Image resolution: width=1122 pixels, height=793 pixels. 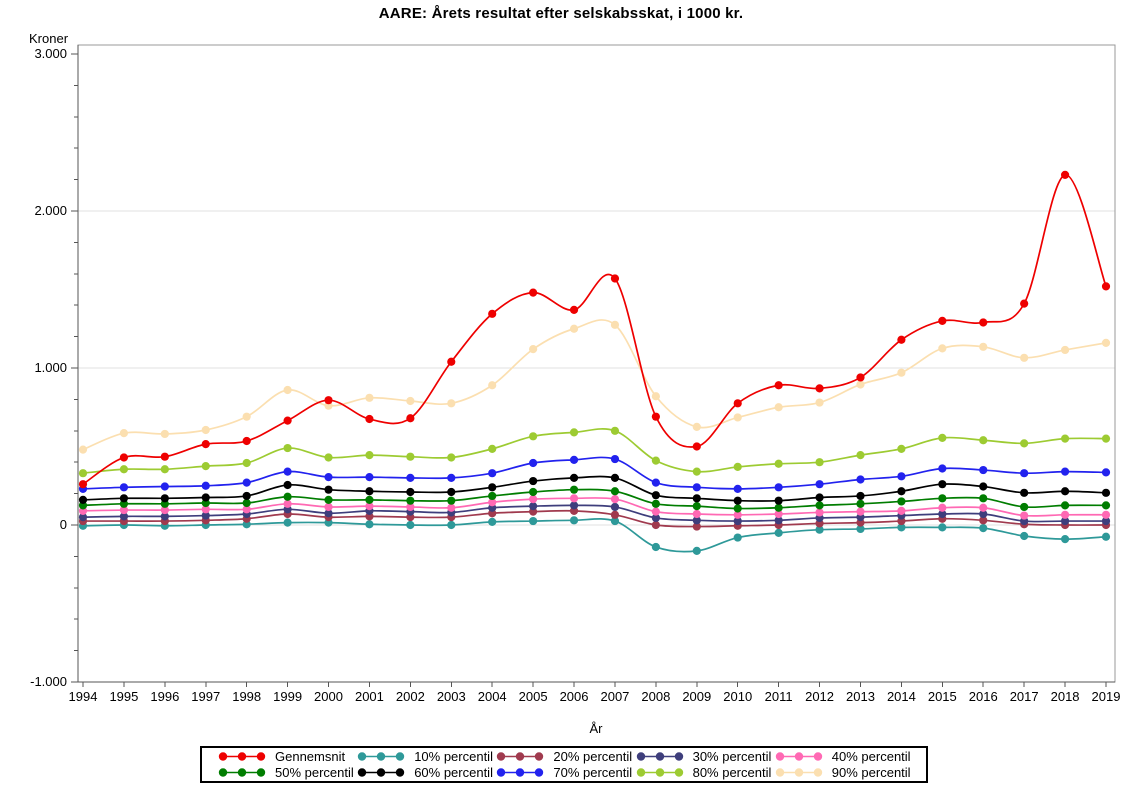 I want to click on x-tick-label: 2015, so click(x=942, y=696).